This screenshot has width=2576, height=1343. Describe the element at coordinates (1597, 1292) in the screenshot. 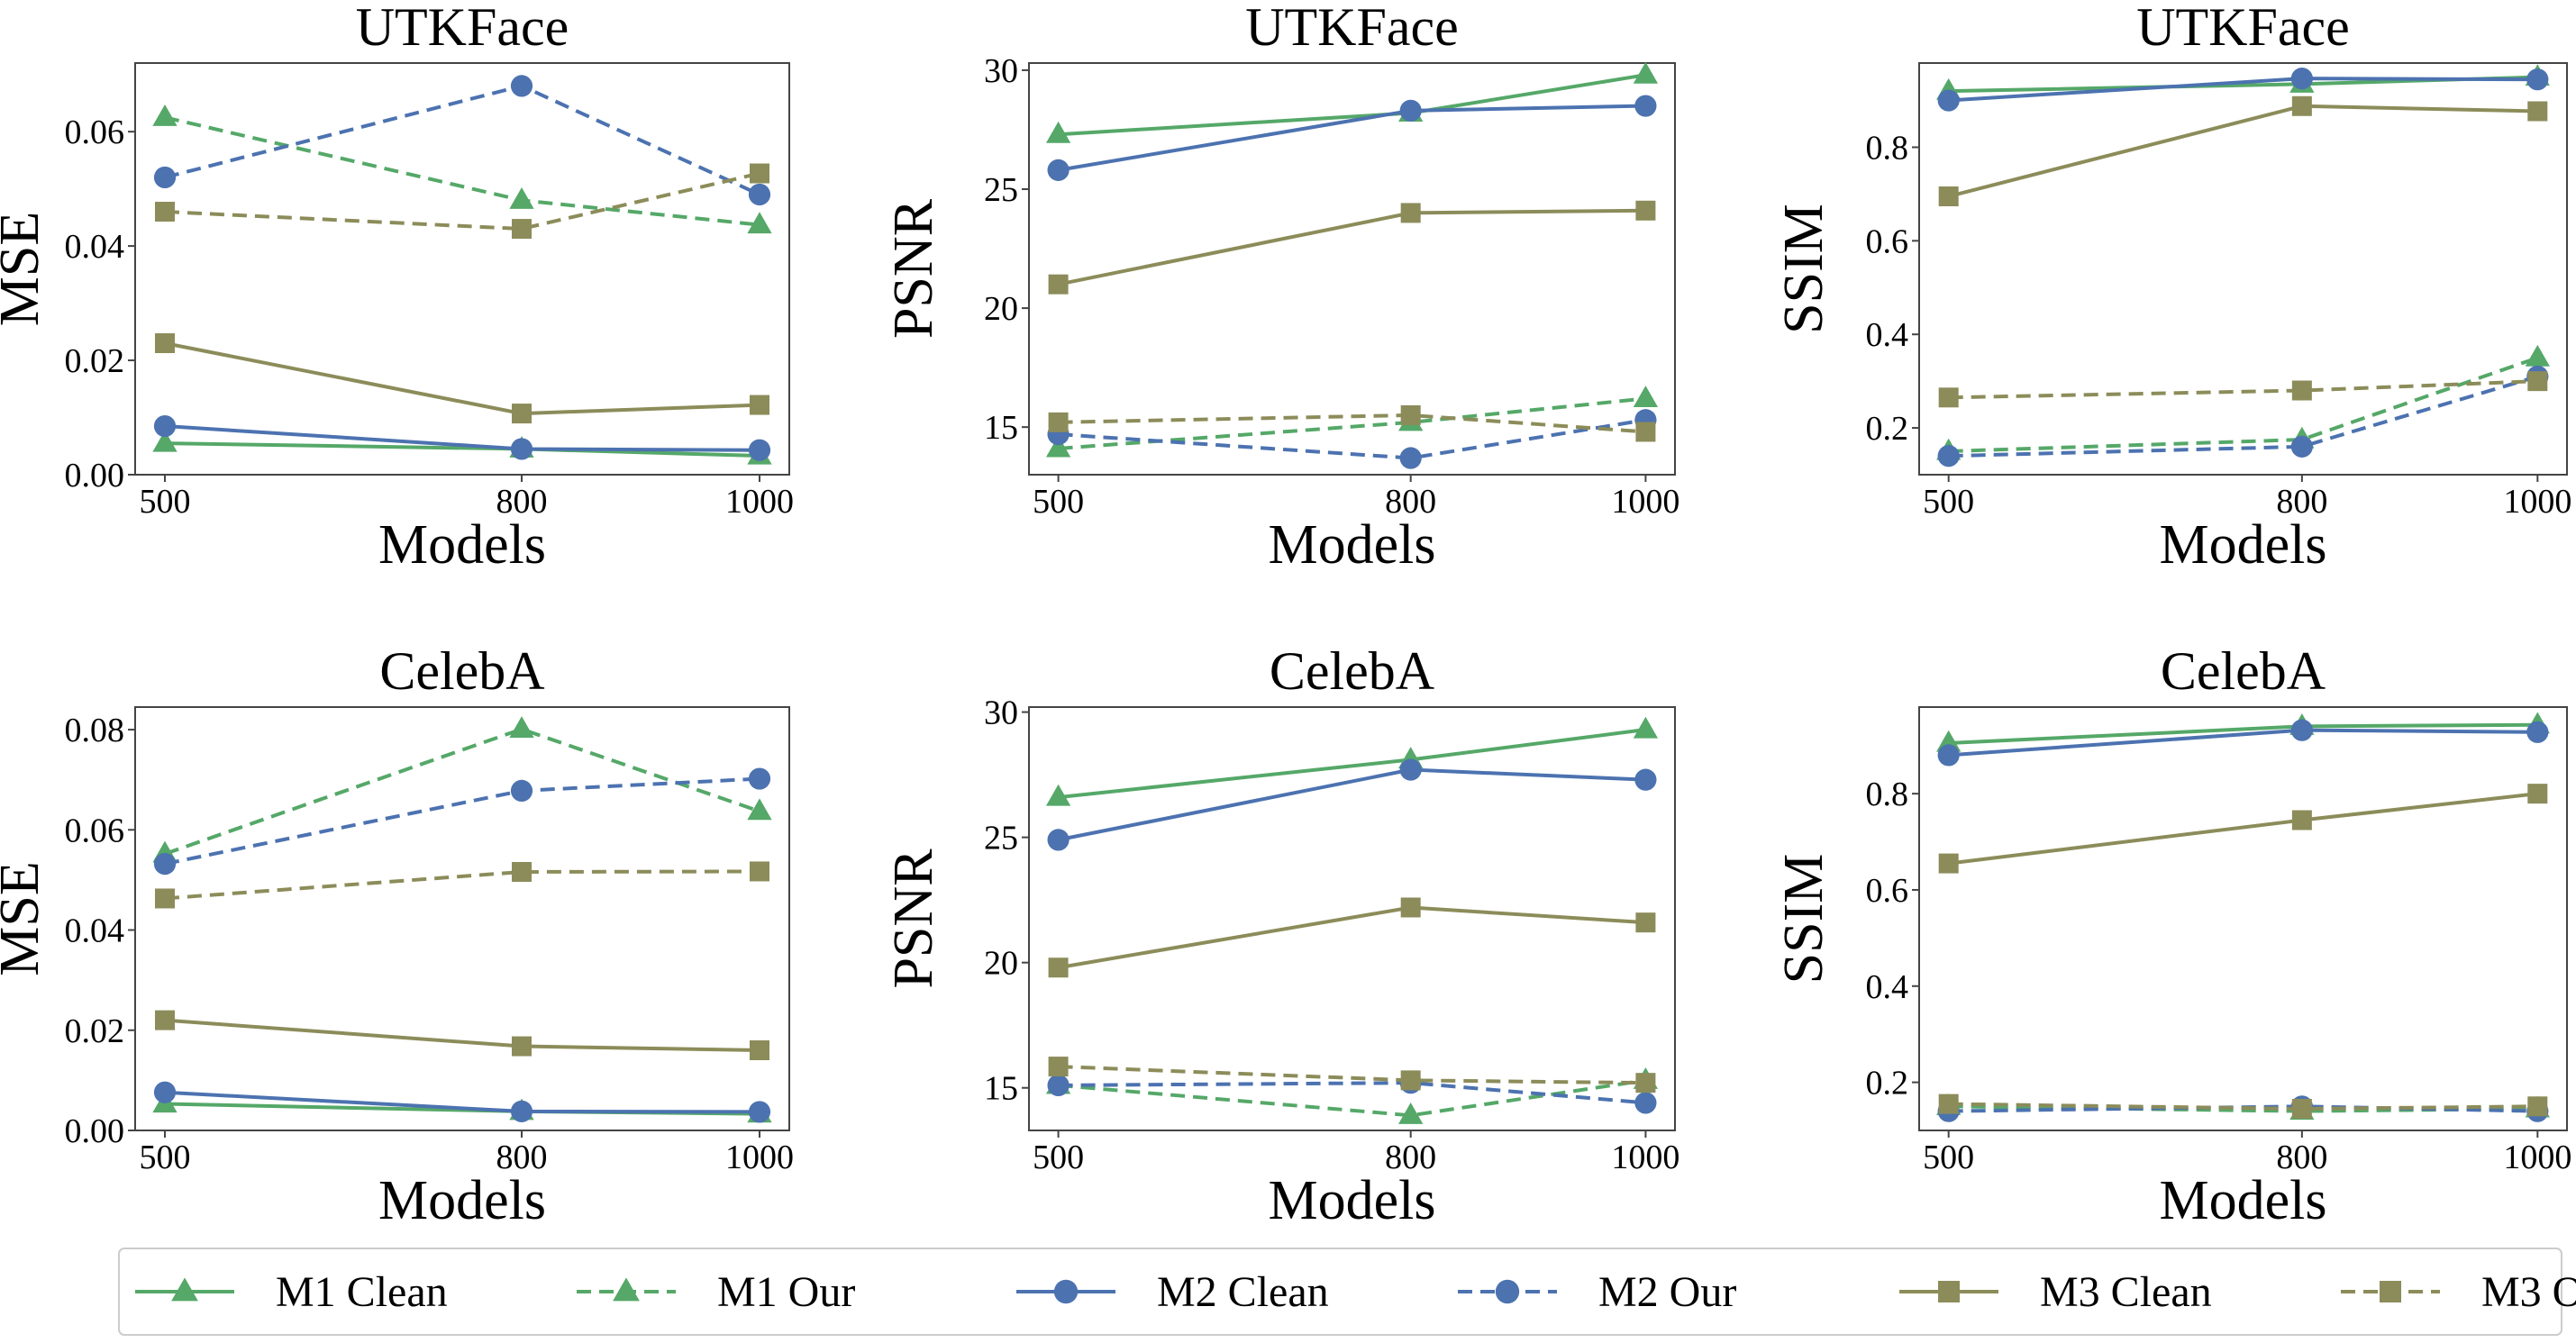

I see `legend-item-m2-our: M2 Our` at that location.